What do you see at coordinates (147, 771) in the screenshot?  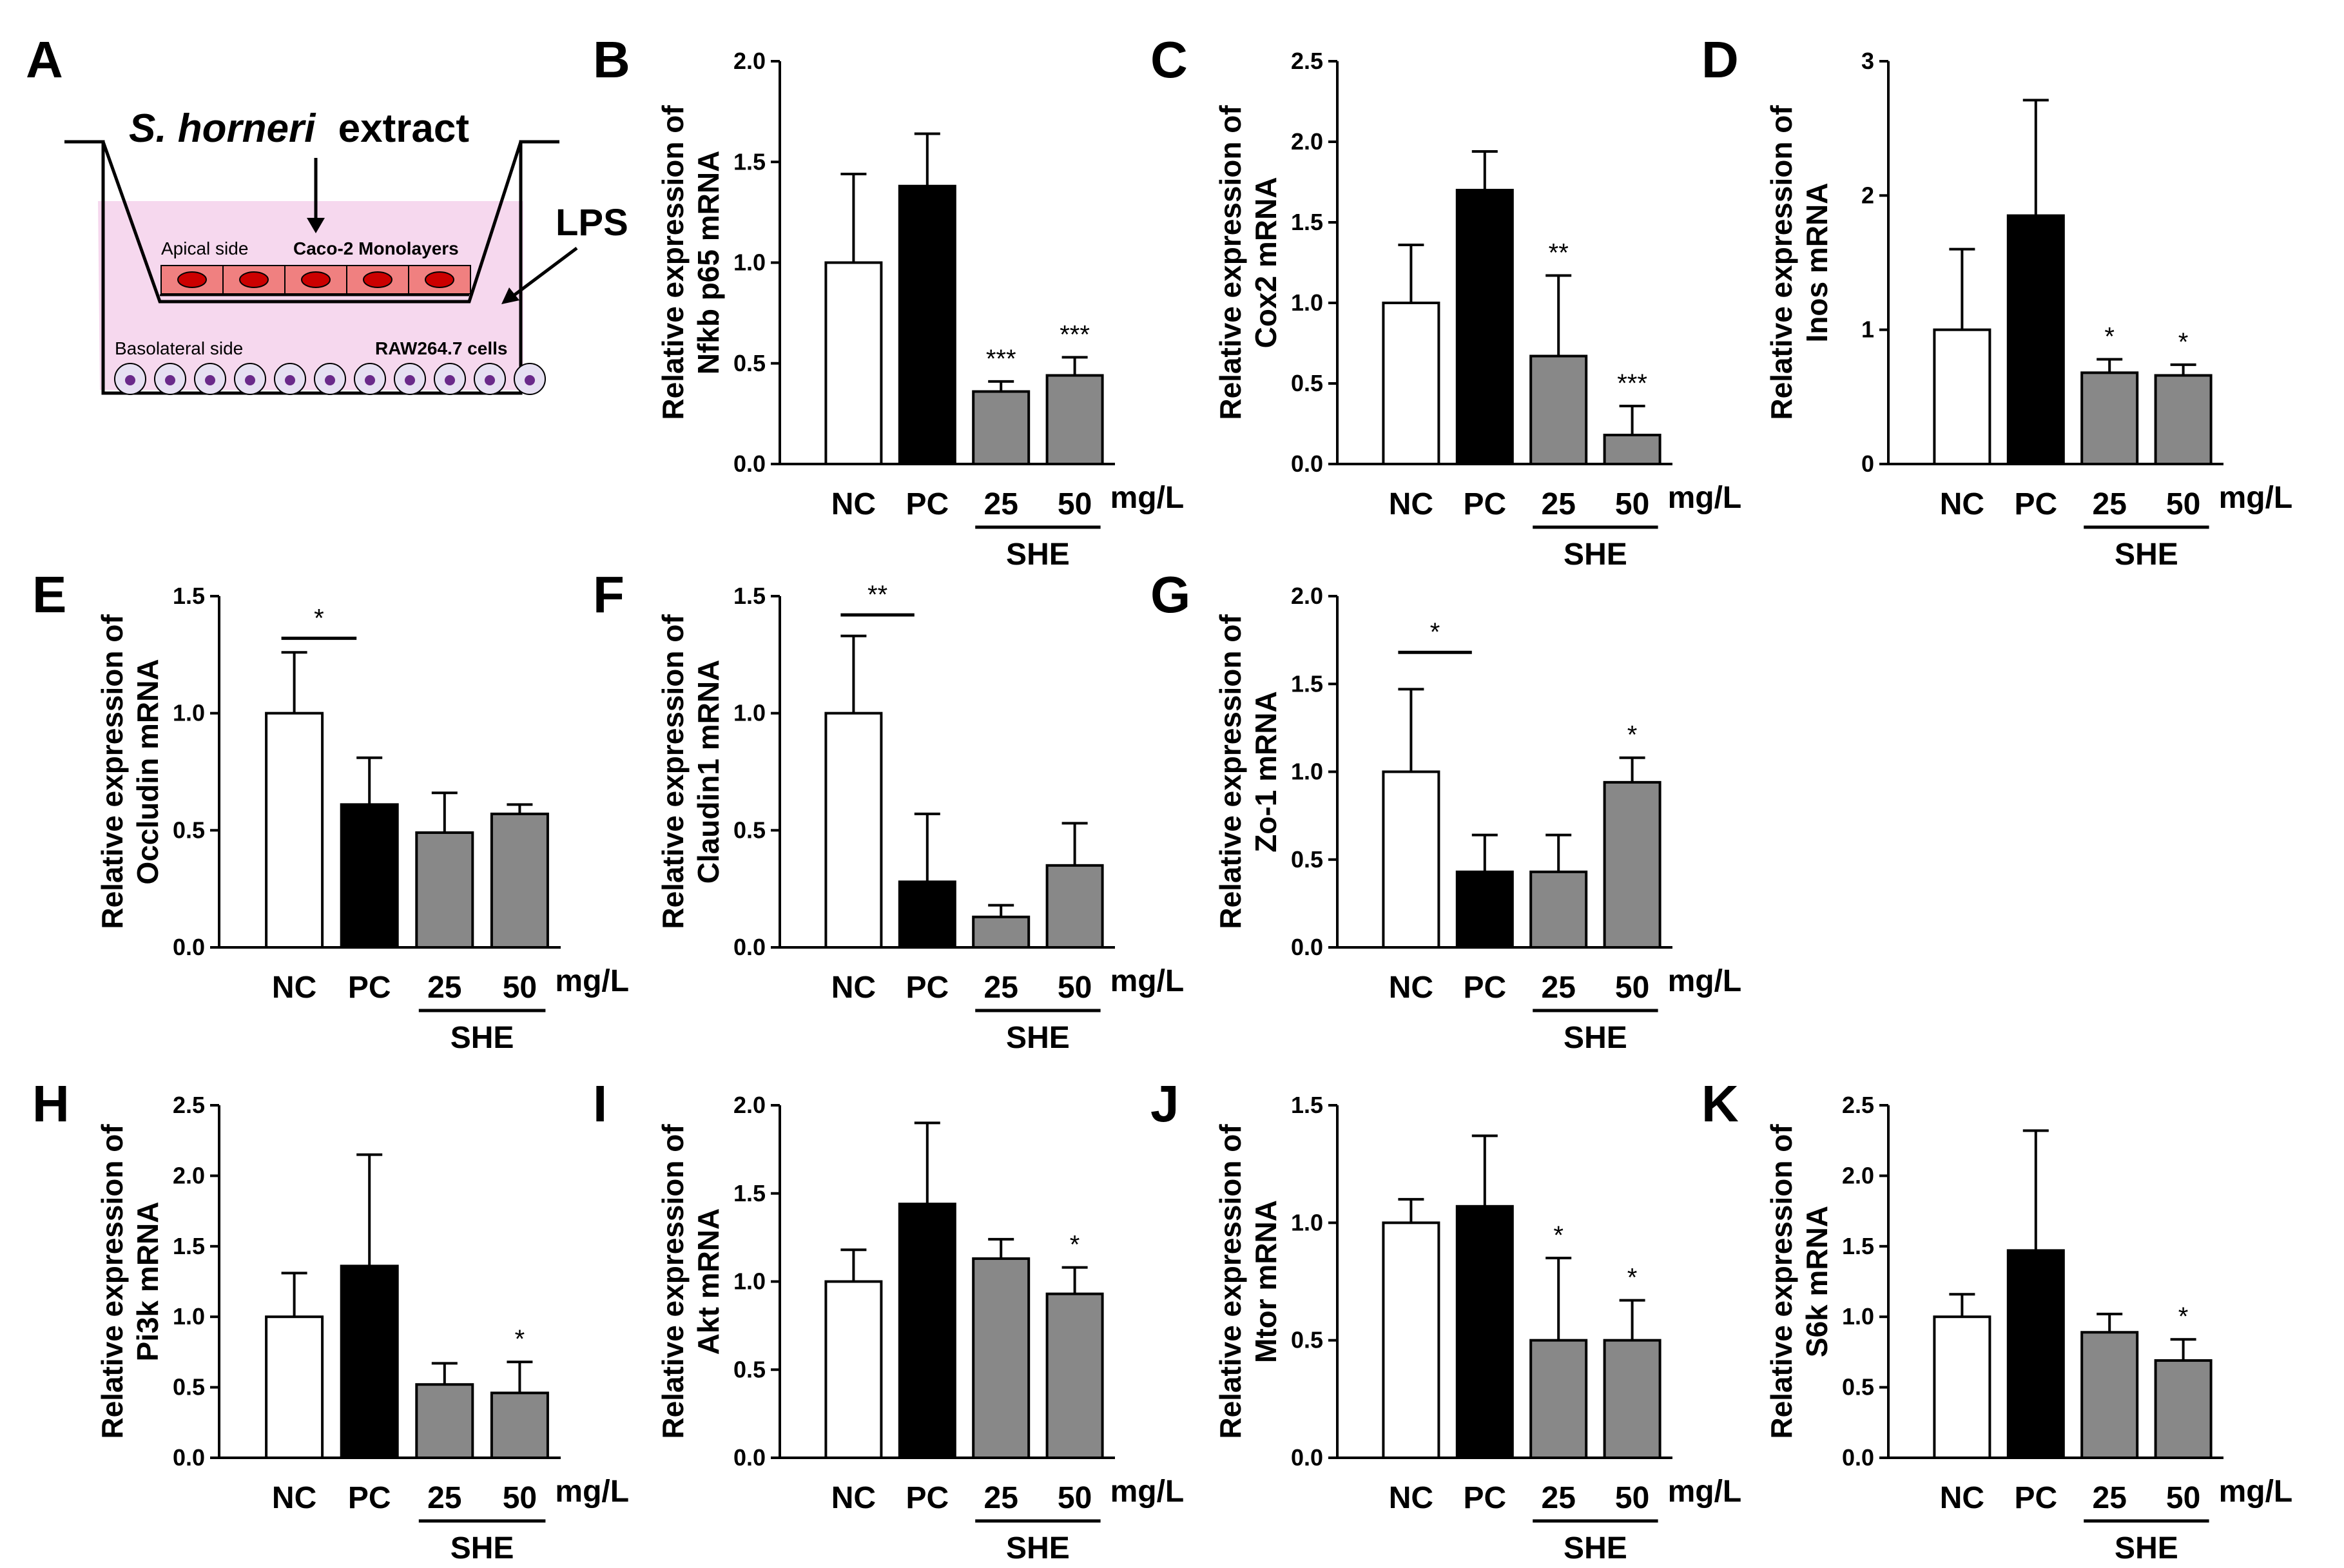 I see `y-axis-gene-label: Occludin mRNA` at bounding box center [147, 771].